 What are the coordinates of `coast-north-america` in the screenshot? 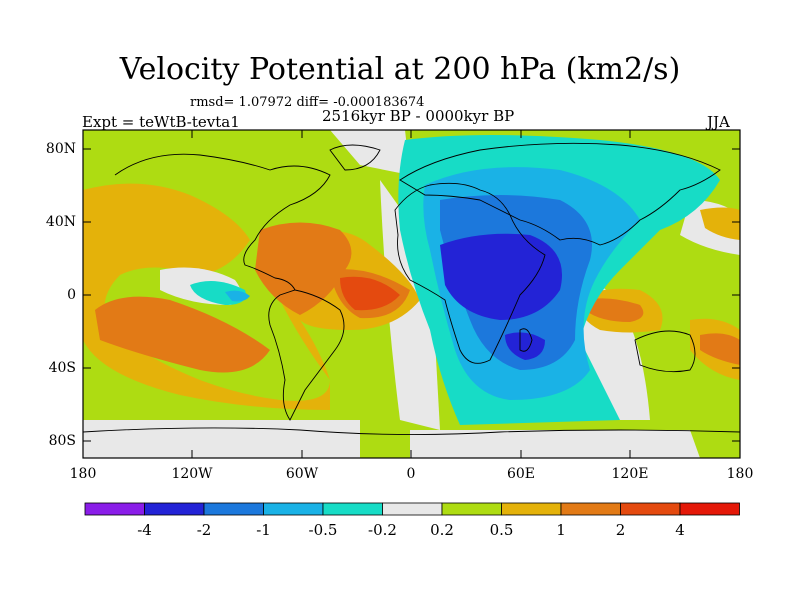 It's located at (222, 222).